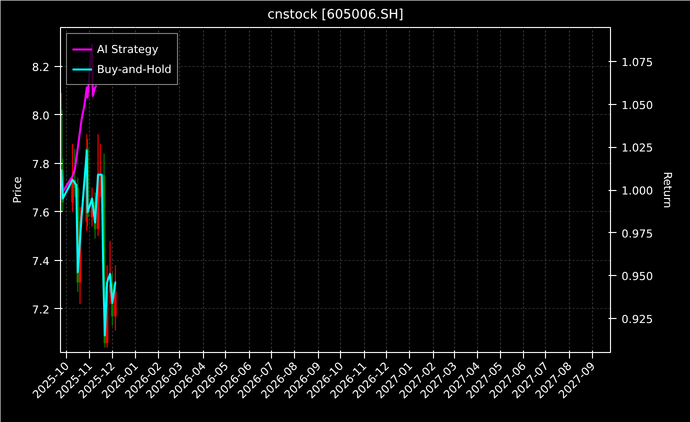  What do you see at coordinates (89, 243) in the screenshot?
I see `line-series` at bounding box center [89, 243].